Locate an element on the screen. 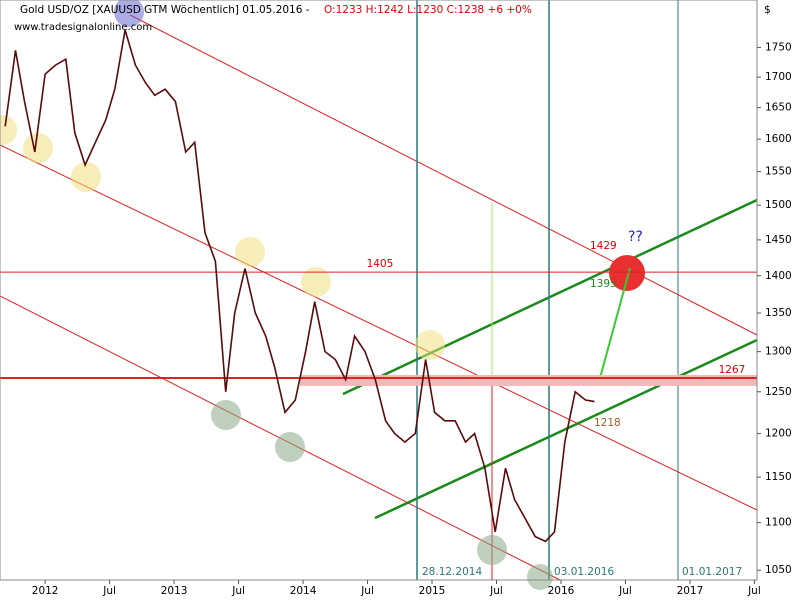 The image size is (800, 600). y-tick-label: 1250 is located at coordinates (778, 392).